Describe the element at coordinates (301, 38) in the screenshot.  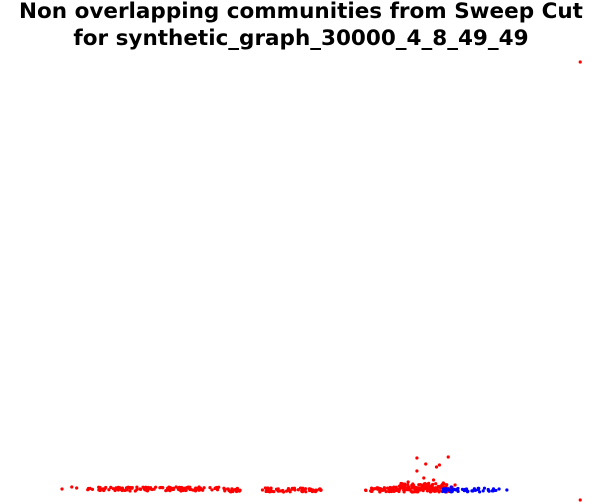
I see `chart-title-line-2: for synthetic_graph_30000_4_8_49_49` at that location.